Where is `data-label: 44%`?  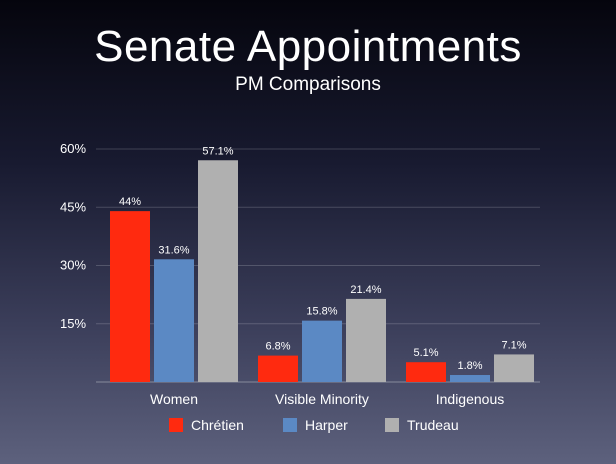
data-label: 44% is located at coordinates (130, 202).